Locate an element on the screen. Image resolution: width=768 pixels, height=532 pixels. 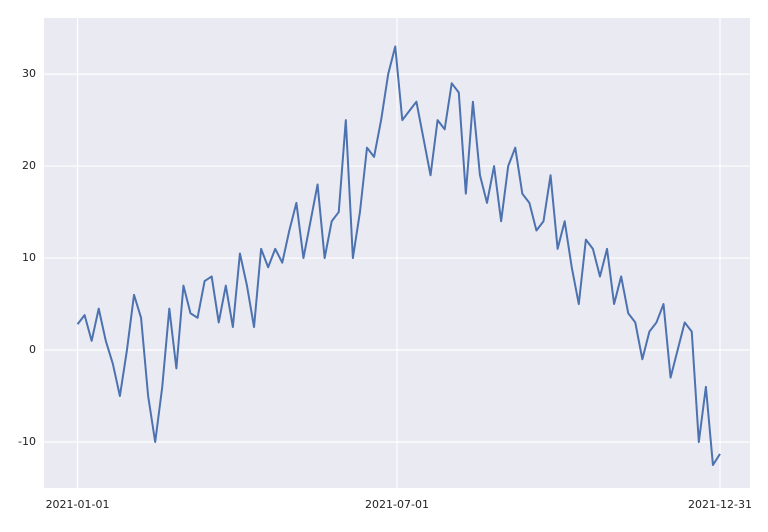
x-tick-label: 2021-12-31 is located at coordinates (720, 504).